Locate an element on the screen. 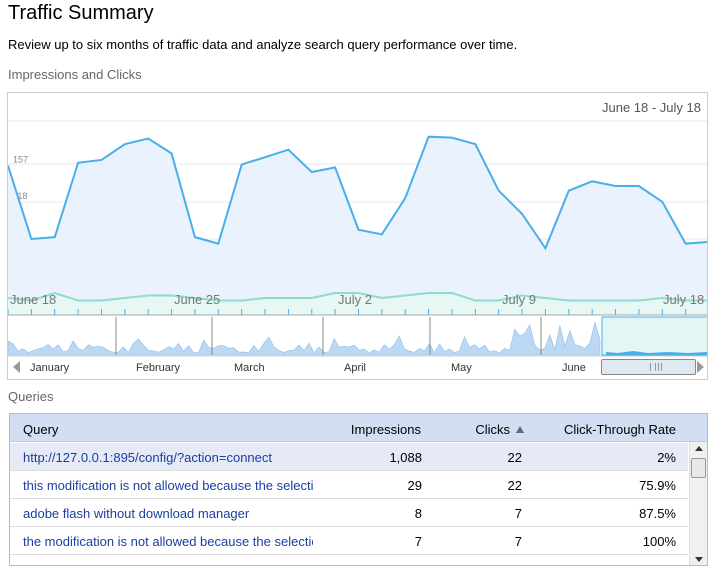 This screenshot has width=711, height=567. impressions-cell: 29 is located at coordinates (414, 485).